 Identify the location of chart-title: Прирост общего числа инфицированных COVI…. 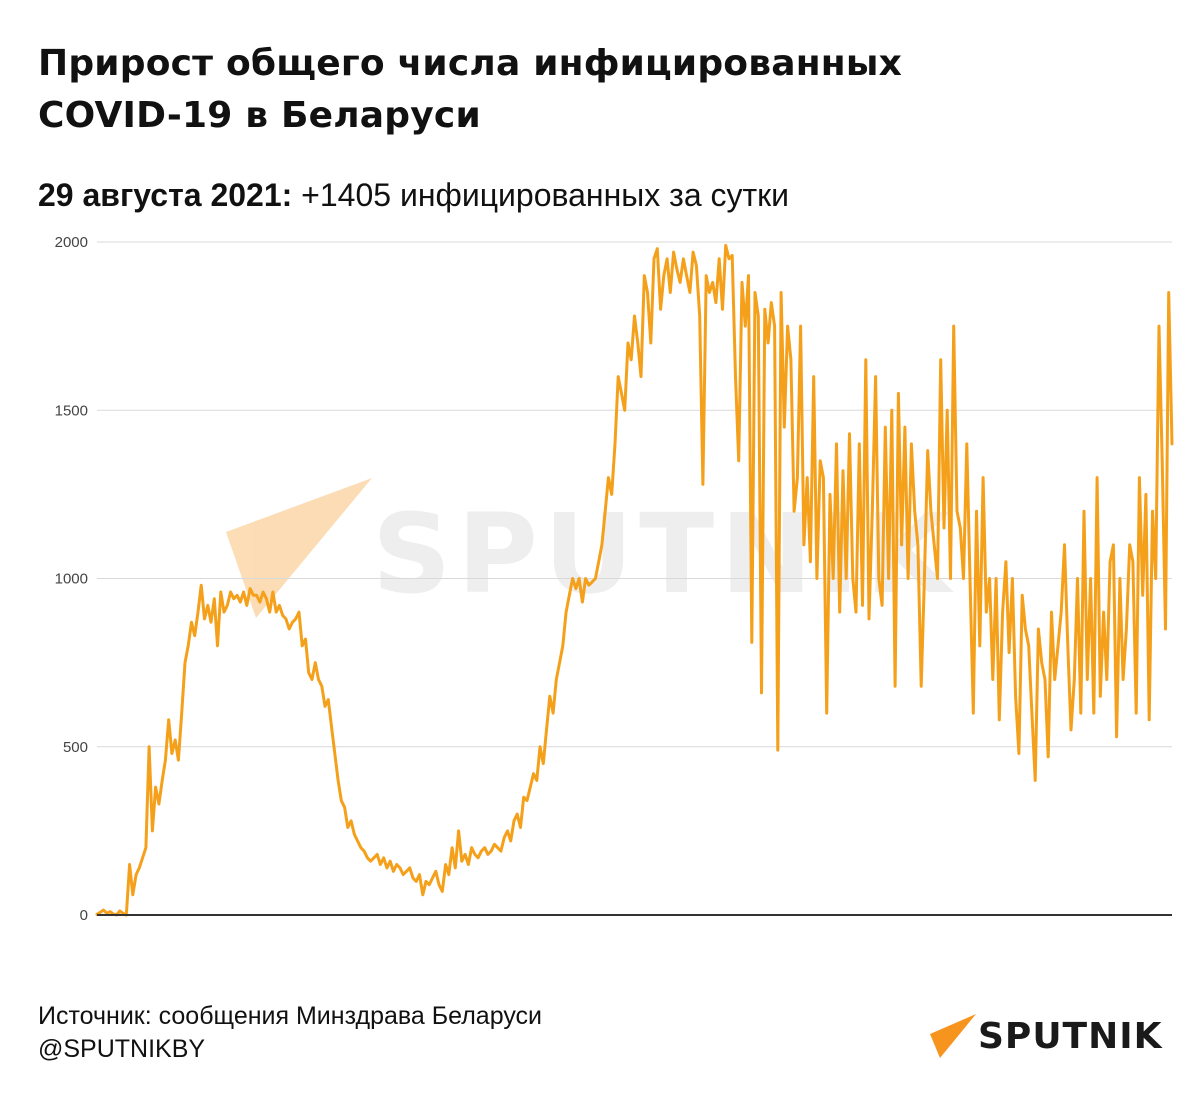
(598, 90).